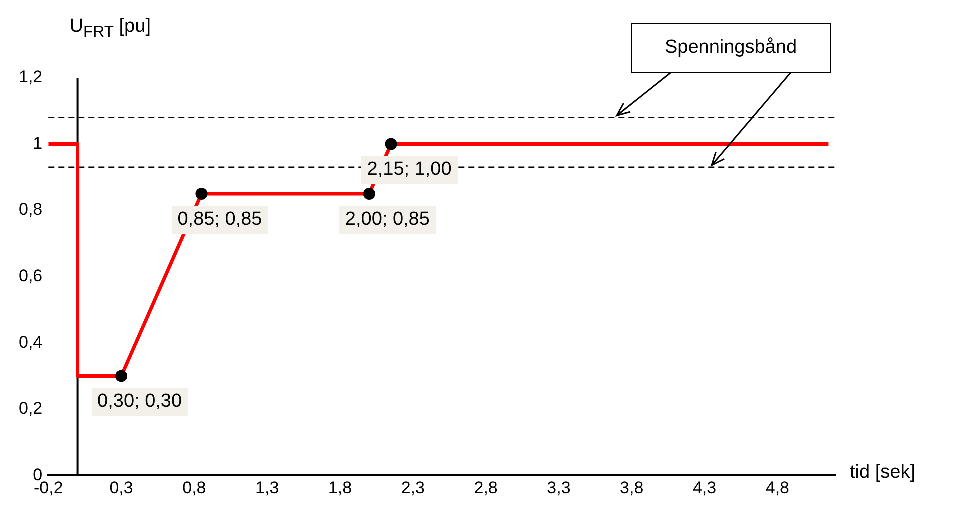  Describe the element at coordinates (632, 488) in the screenshot. I see `x-tick-label: 3,8` at that location.